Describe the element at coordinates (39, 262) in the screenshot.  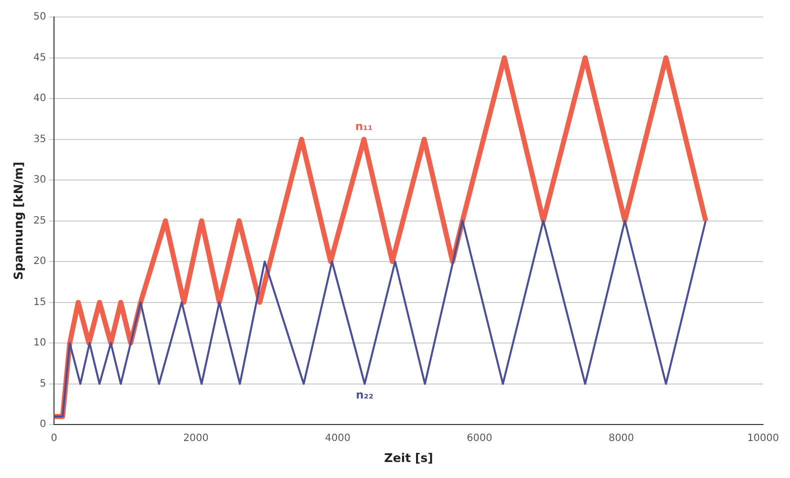
I see `y-tick-label: 20` at that location.